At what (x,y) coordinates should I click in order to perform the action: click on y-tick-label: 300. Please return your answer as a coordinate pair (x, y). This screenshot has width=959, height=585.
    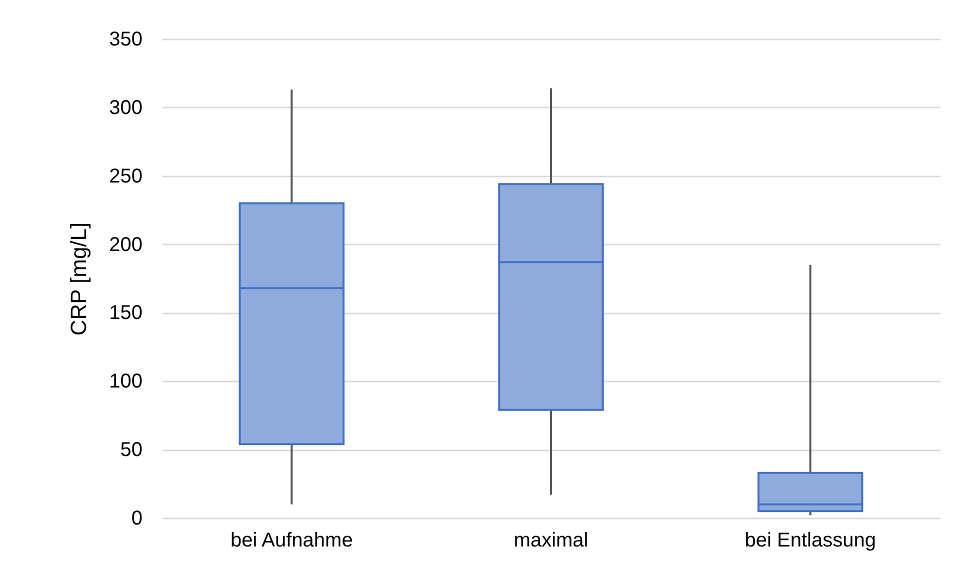
    Looking at the image, I should click on (125, 107).